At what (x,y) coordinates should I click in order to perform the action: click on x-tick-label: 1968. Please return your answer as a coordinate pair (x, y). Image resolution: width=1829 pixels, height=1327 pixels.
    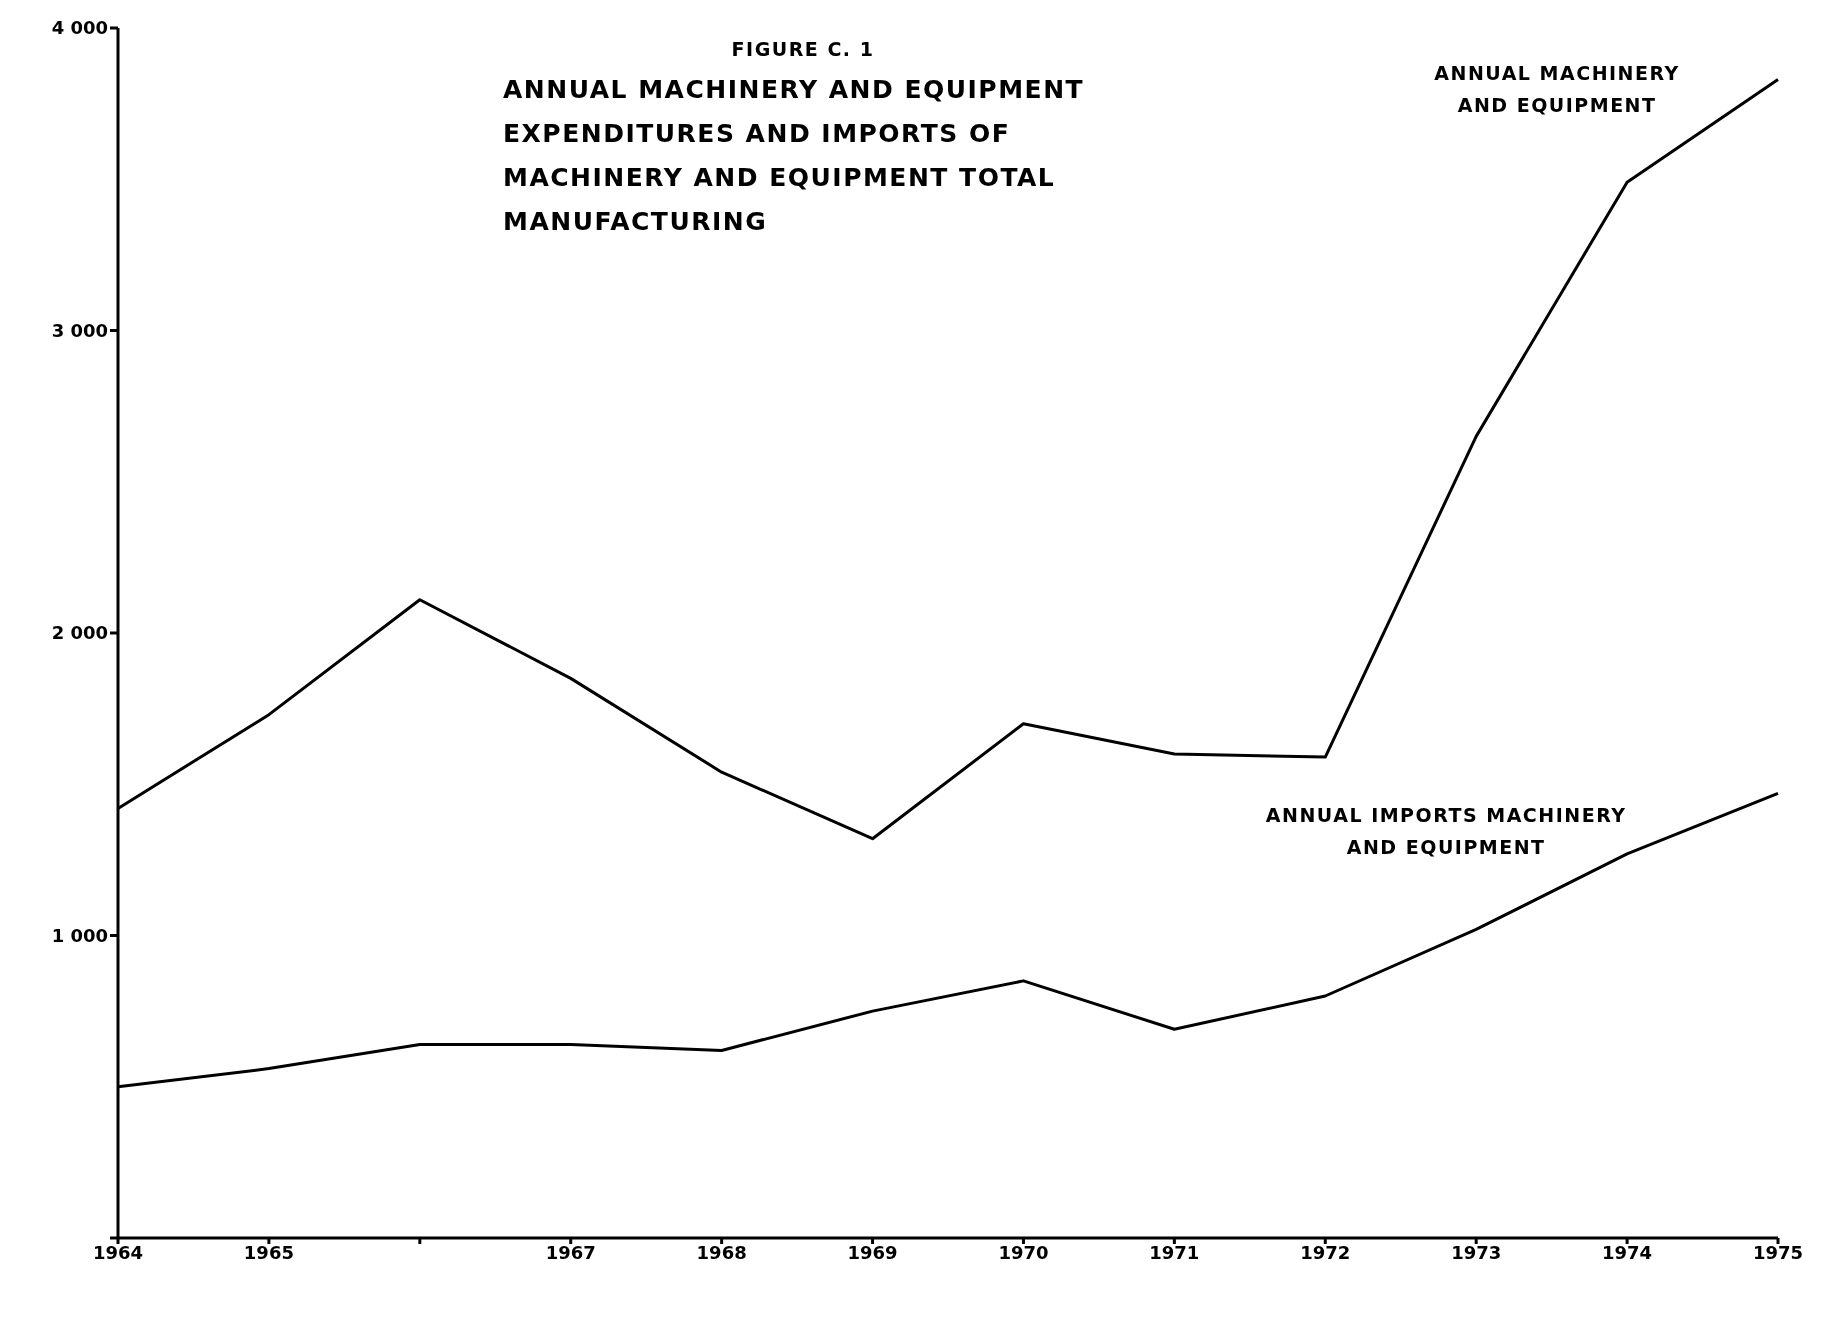
    Looking at the image, I should click on (721, 1252).